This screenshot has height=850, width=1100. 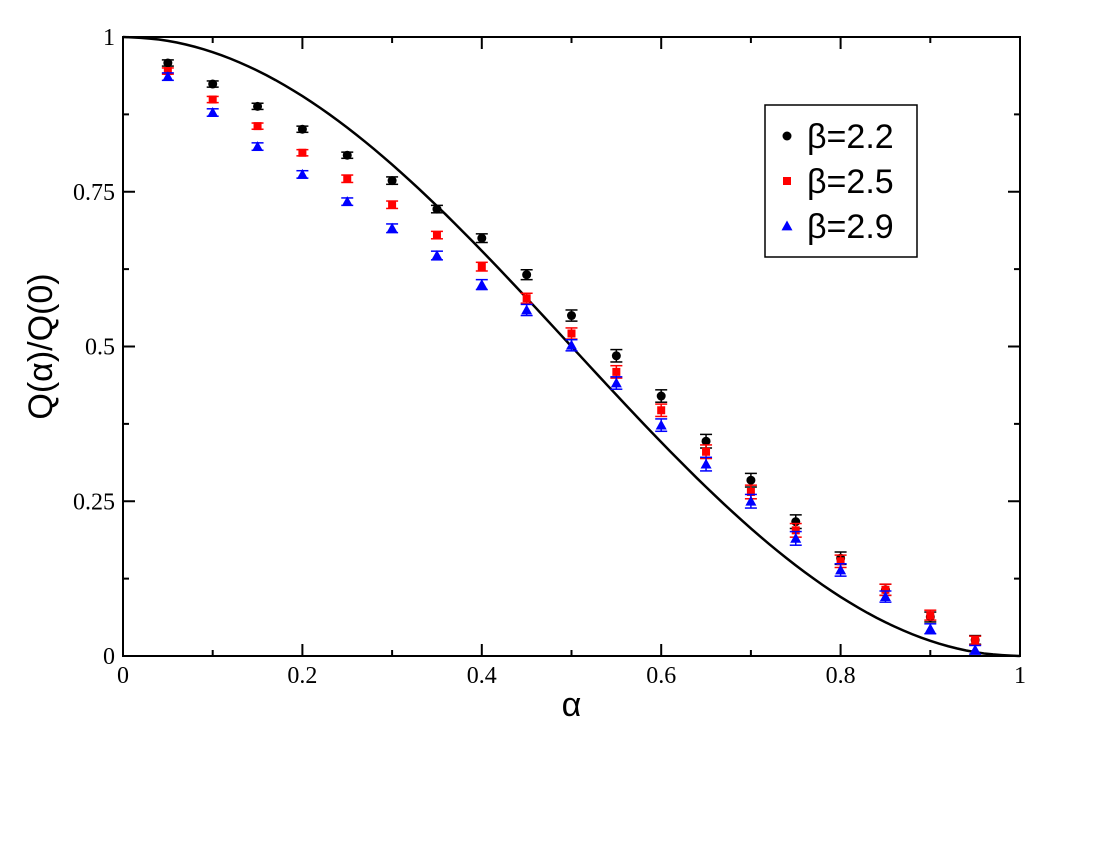 I want to click on y-tick-label: 0.25, so click(x=94, y=502).